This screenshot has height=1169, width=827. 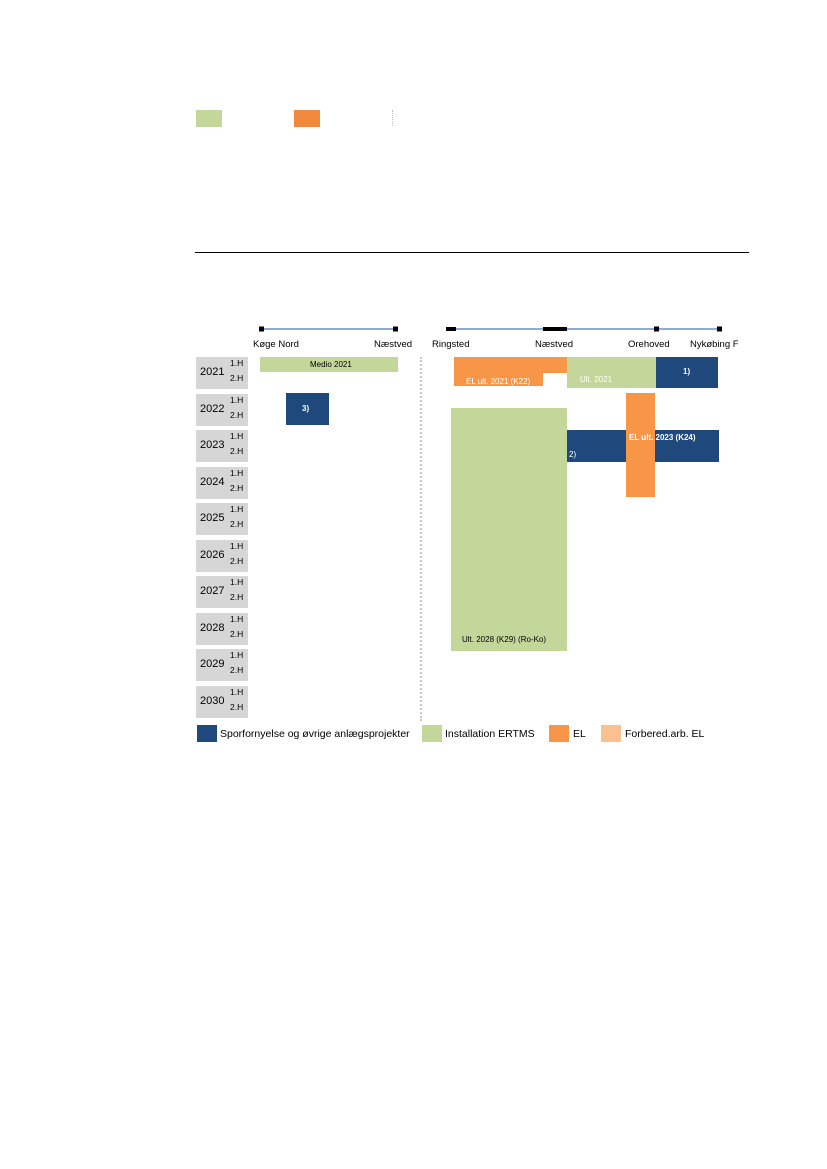 I want to click on year-label: 2027, so click(x=212, y=591).